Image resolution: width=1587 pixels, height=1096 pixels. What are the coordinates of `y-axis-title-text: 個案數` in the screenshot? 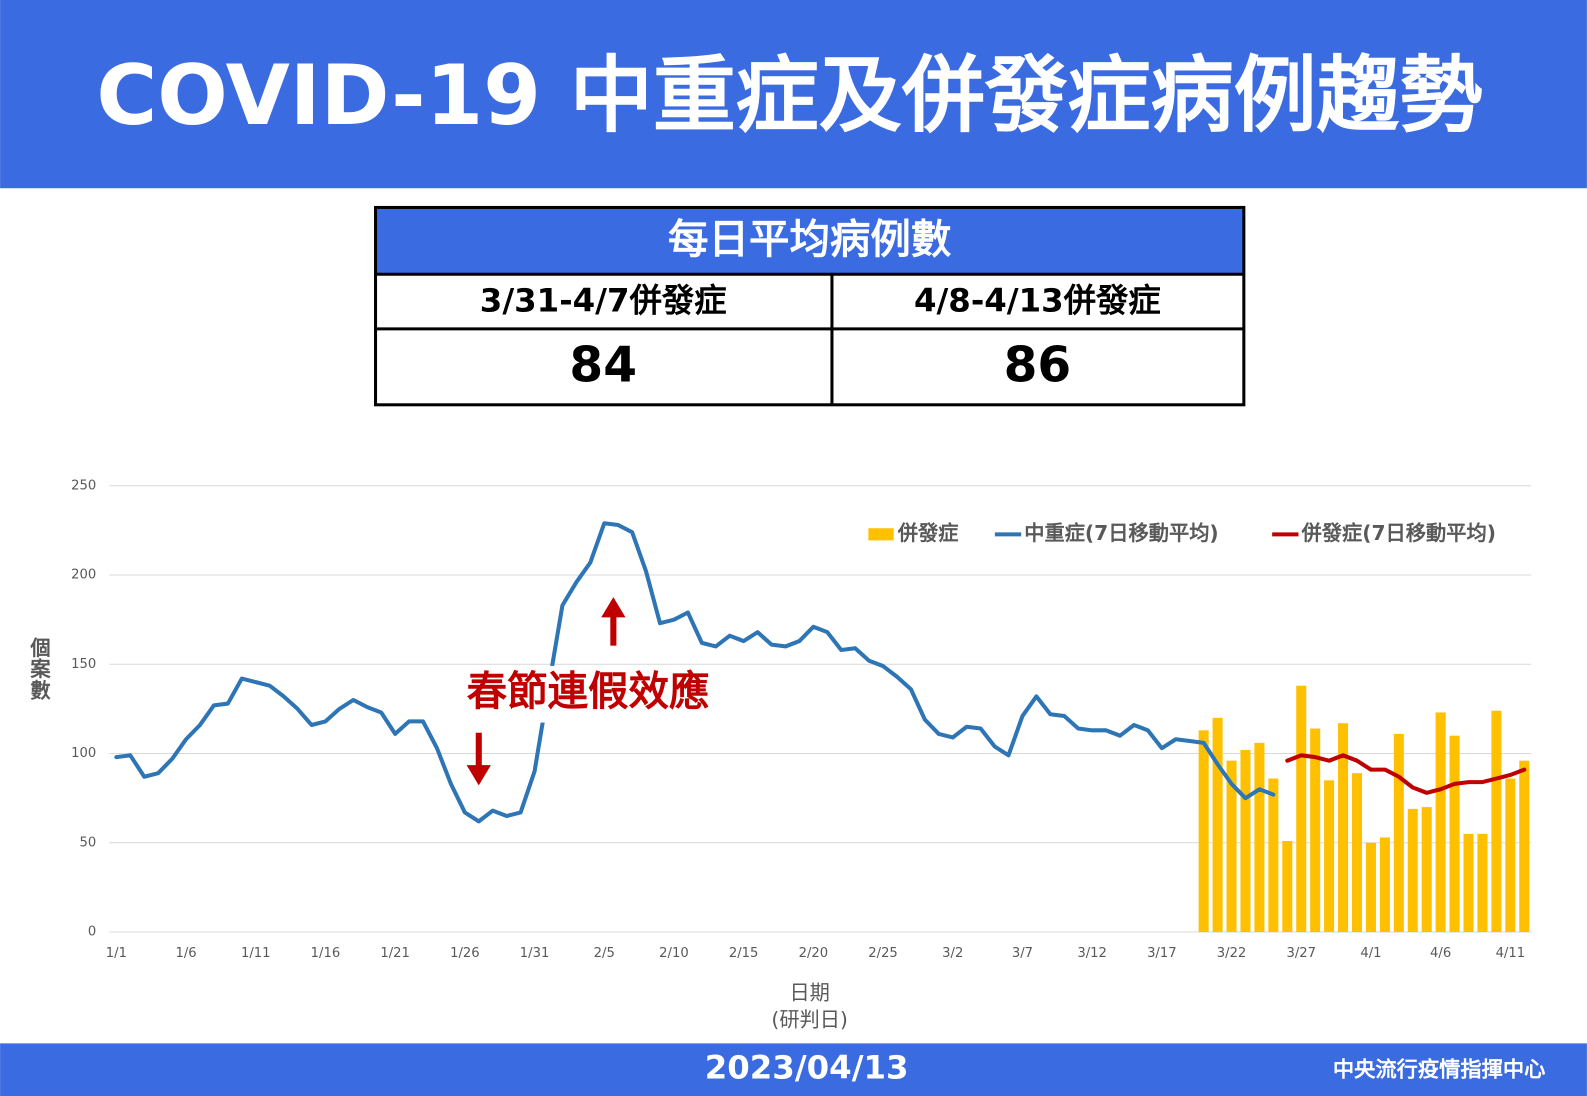 It's located at (39, 668).